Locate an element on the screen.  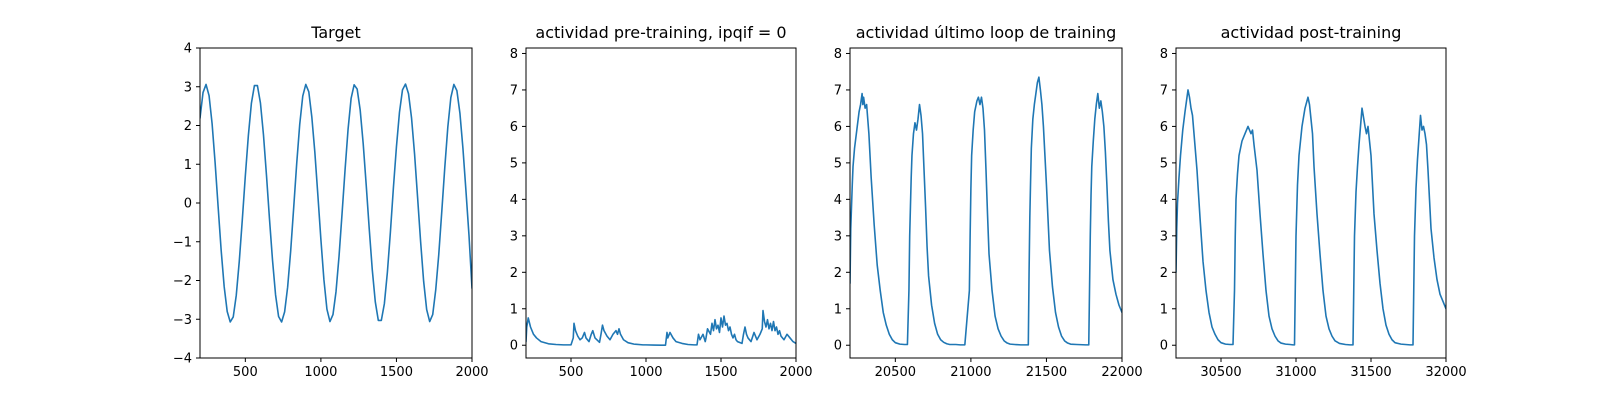
x-tick-label: 31000 is located at coordinates (1295, 372).